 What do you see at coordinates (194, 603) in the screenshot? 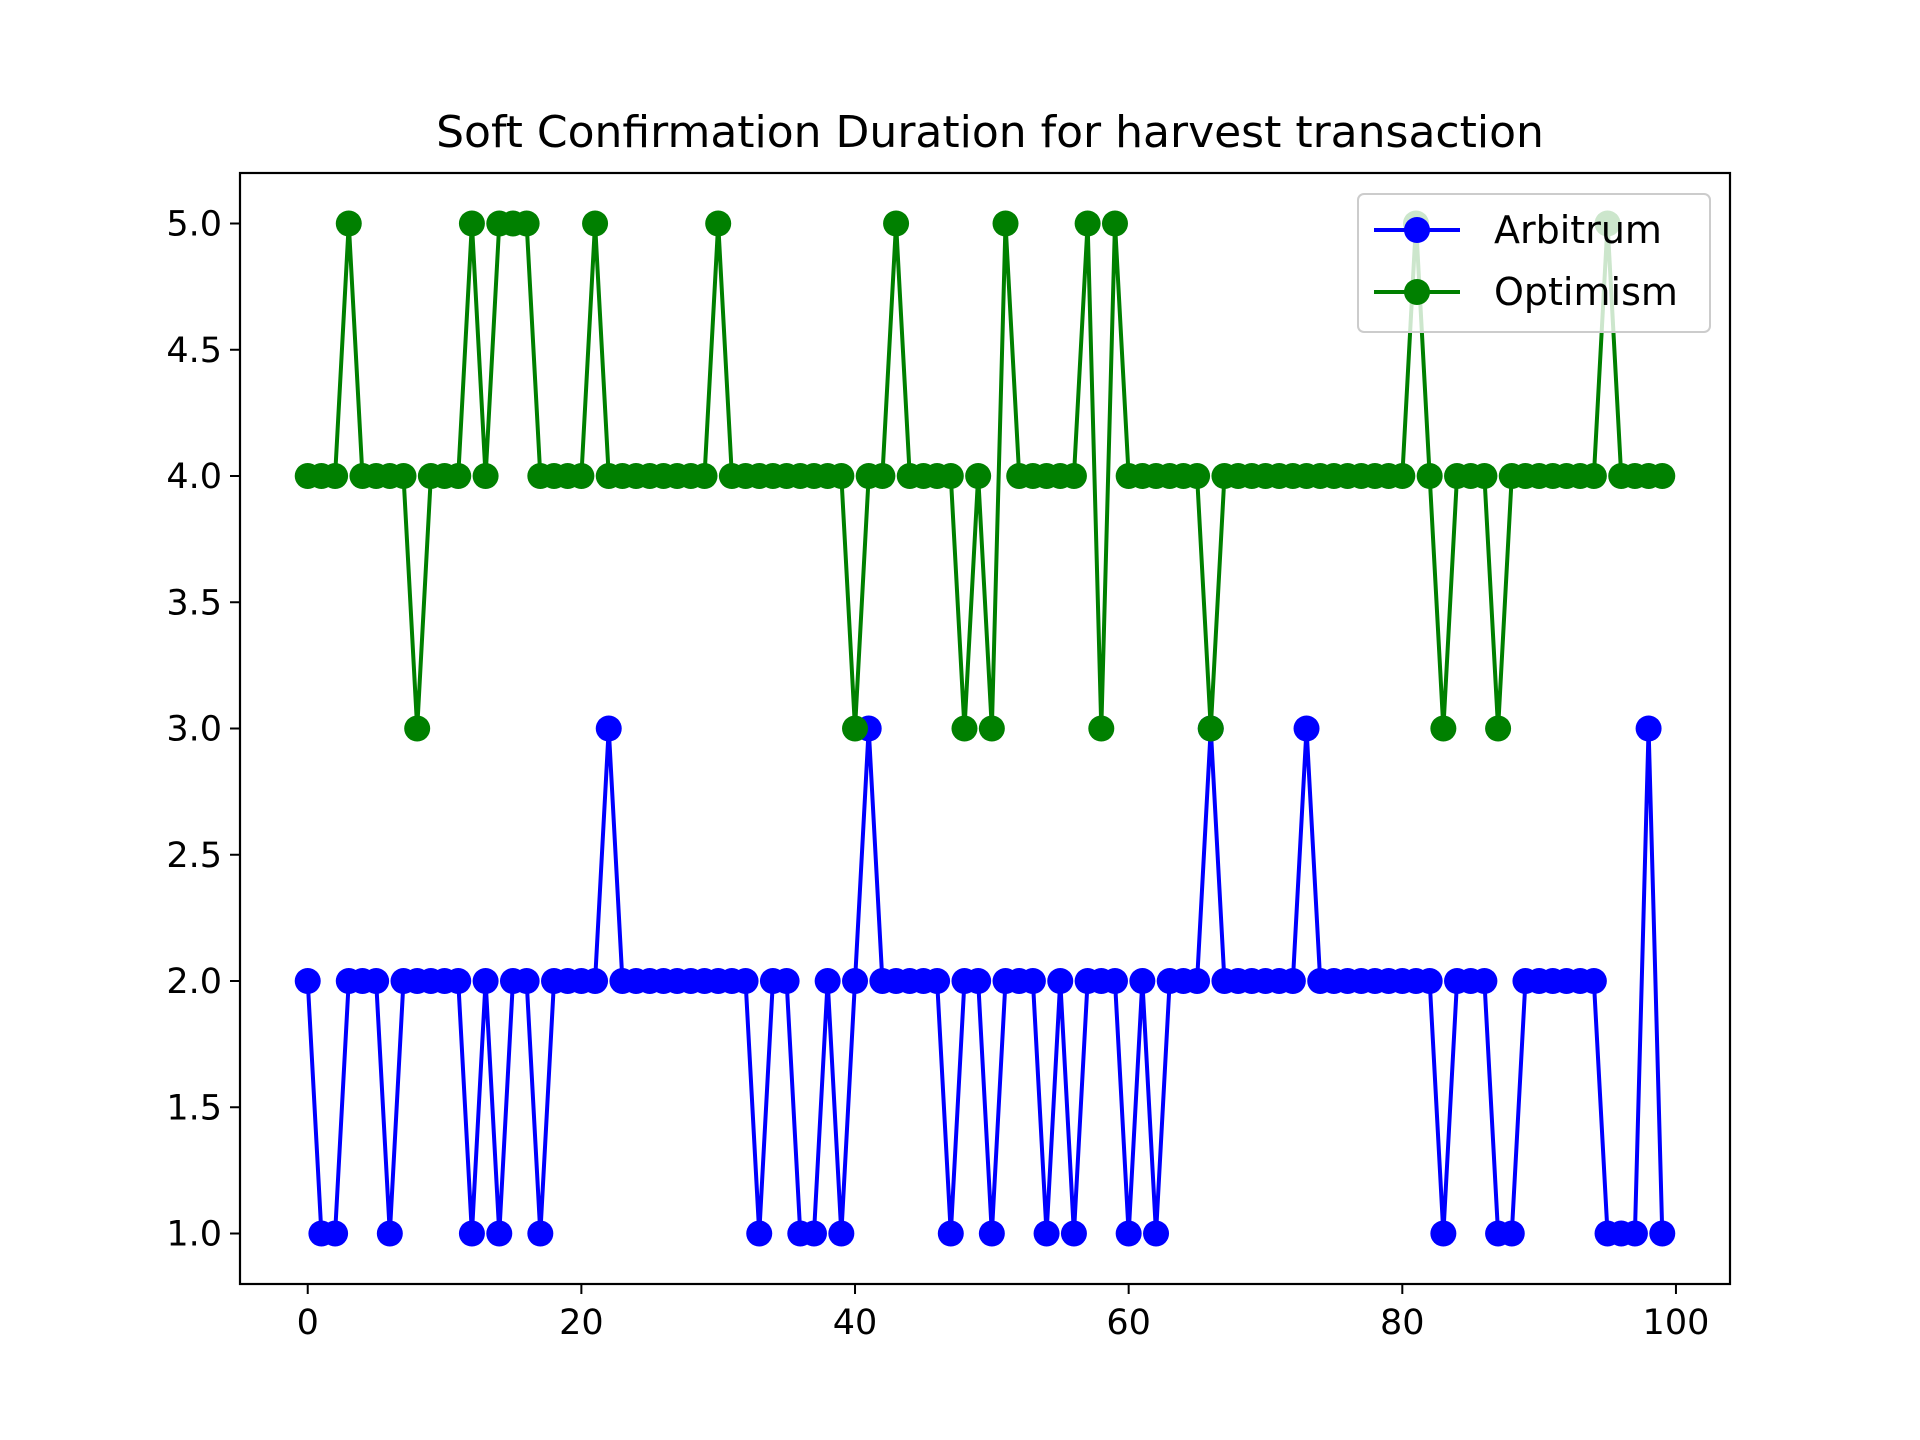
I see `y-tick-label: 3.5` at bounding box center [194, 603].